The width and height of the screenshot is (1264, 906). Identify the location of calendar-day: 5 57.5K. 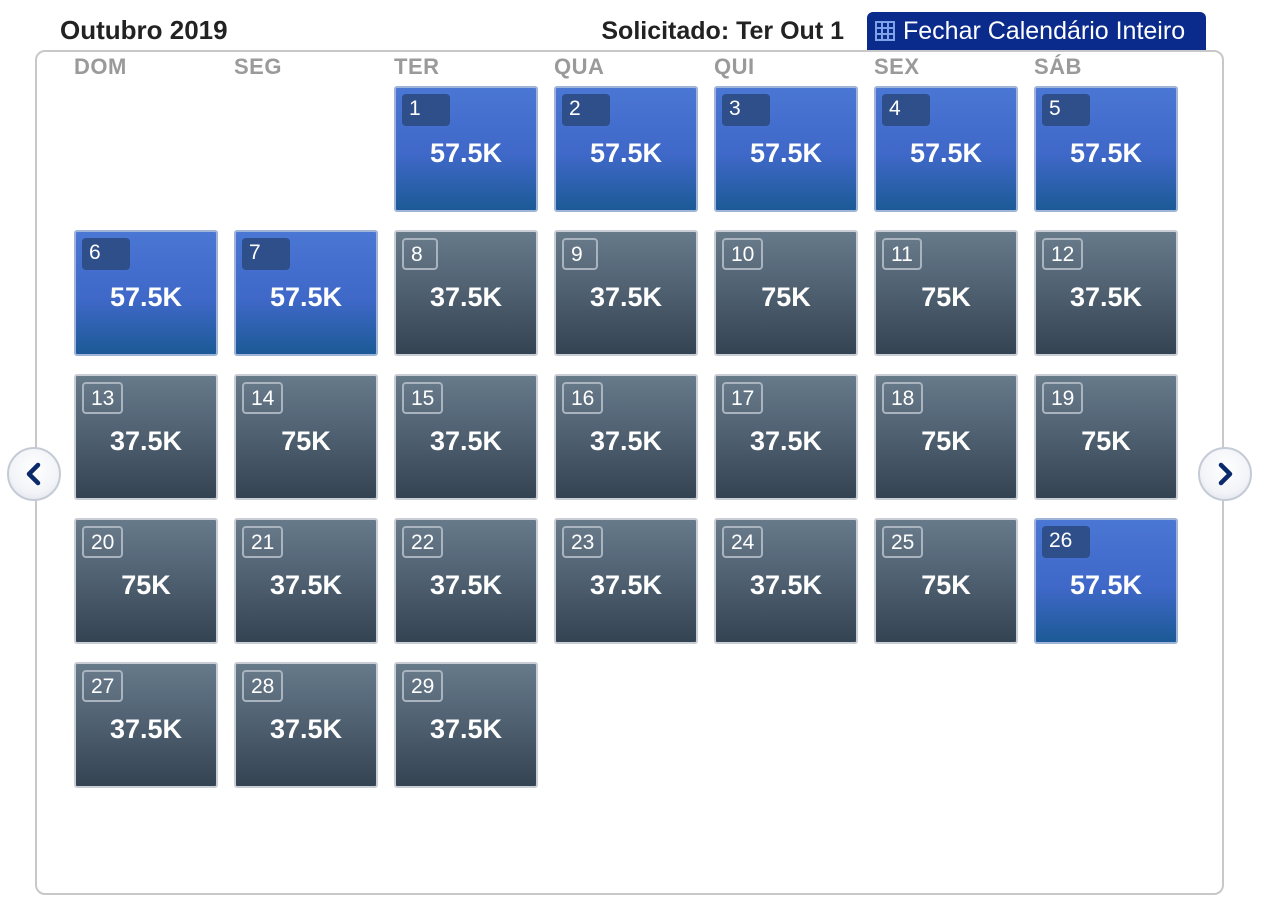
(1106, 149).